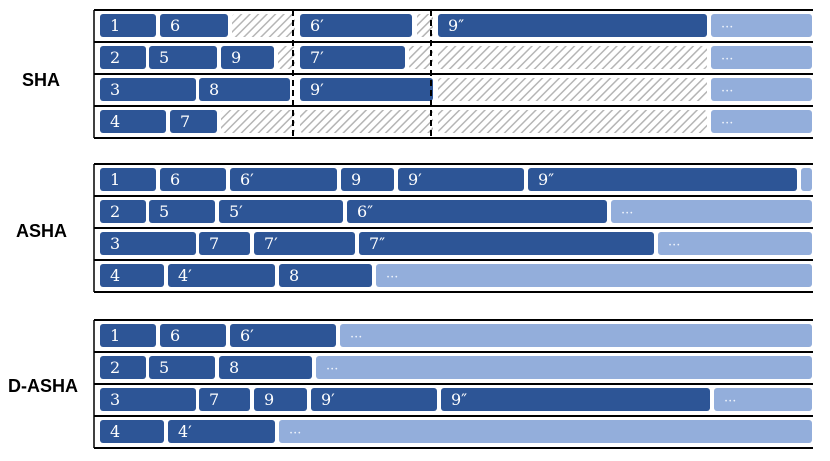 This screenshot has width=830, height=461. I want to click on sha-lane-1-label: 1, so click(115, 25).